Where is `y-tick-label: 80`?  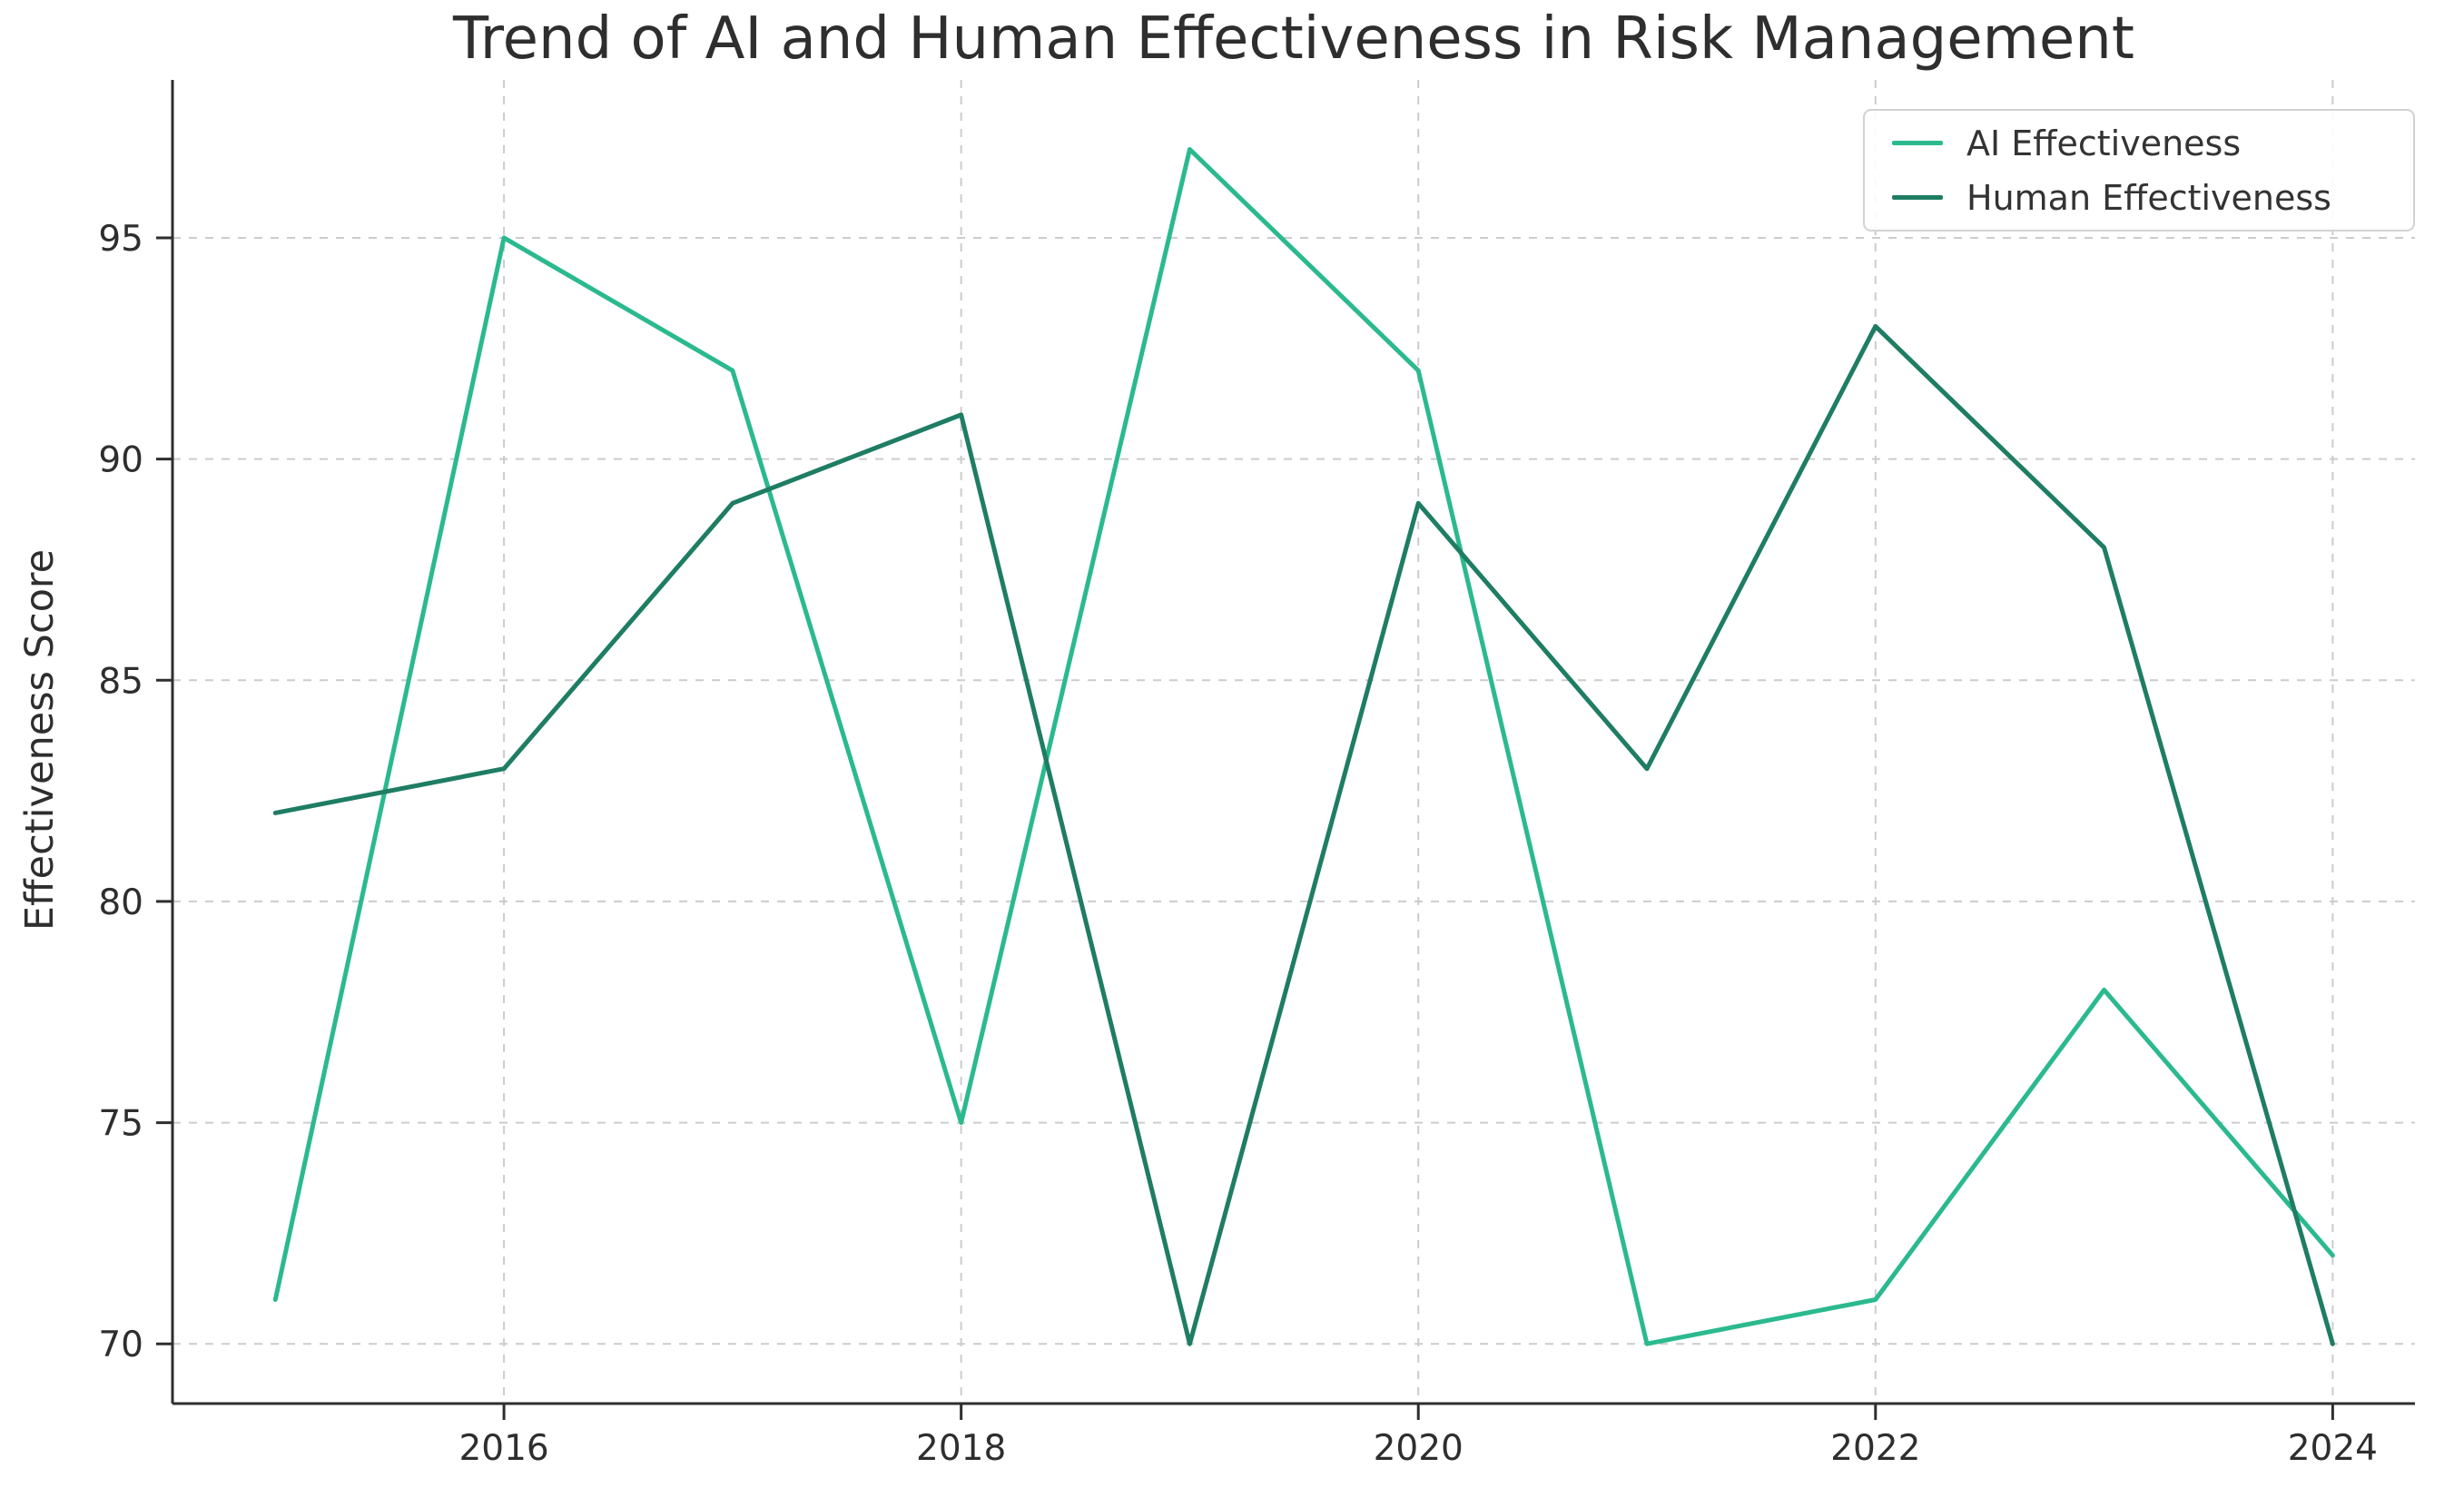
y-tick-label: 80 is located at coordinates (120, 903).